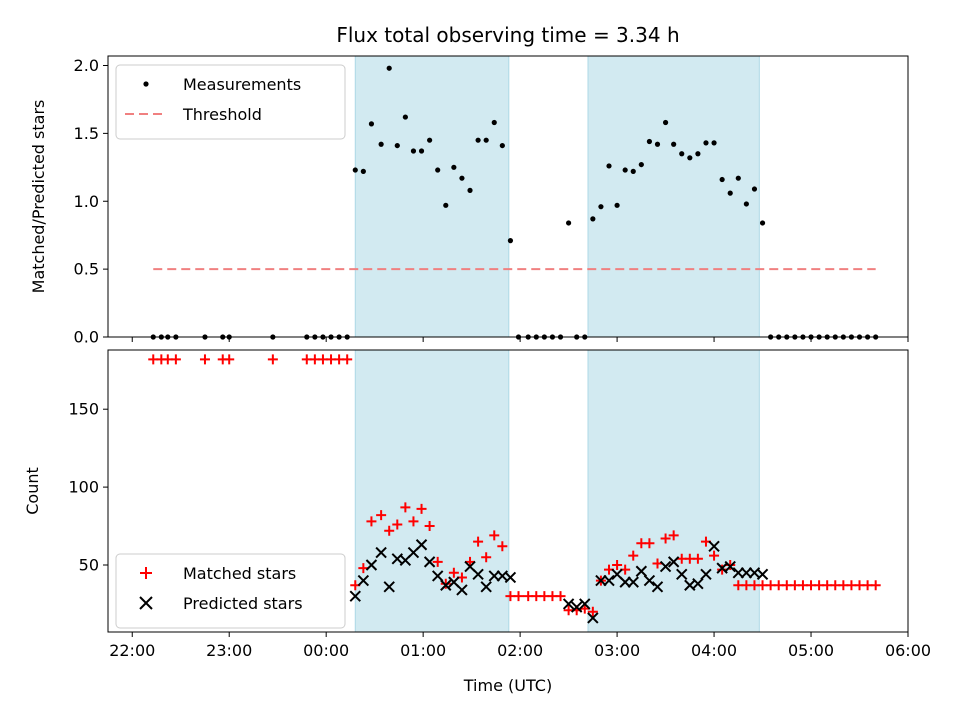 Image resolution: width=960 pixels, height=720 pixels. What do you see at coordinates (520, 650) in the screenshot?
I see `x-tick-label: 02:00` at bounding box center [520, 650].